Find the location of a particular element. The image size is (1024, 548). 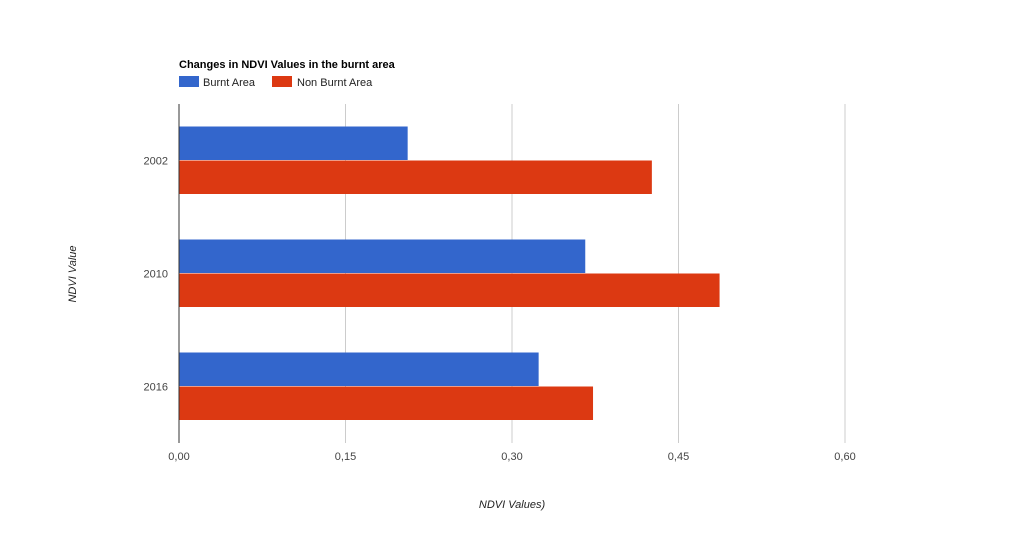

y-tick-label: 2016 is located at coordinates (156, 388).